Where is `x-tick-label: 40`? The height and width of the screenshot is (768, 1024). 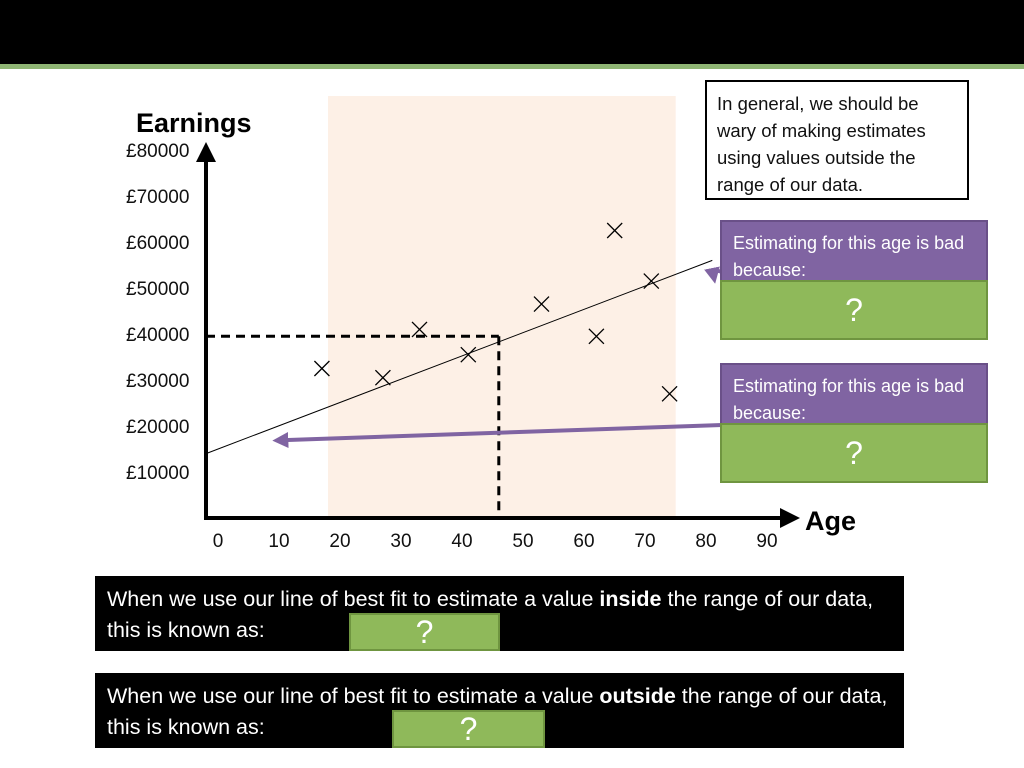 x-tick-label: 40 is located at coordinates (461, 541).